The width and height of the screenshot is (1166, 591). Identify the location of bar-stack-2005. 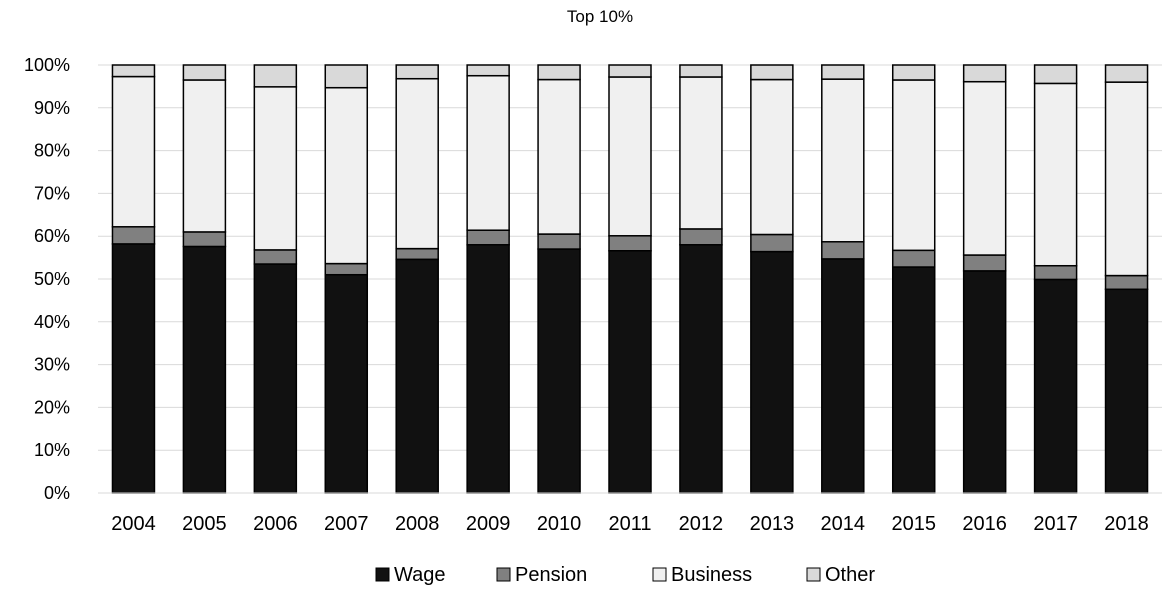
(204, 279).